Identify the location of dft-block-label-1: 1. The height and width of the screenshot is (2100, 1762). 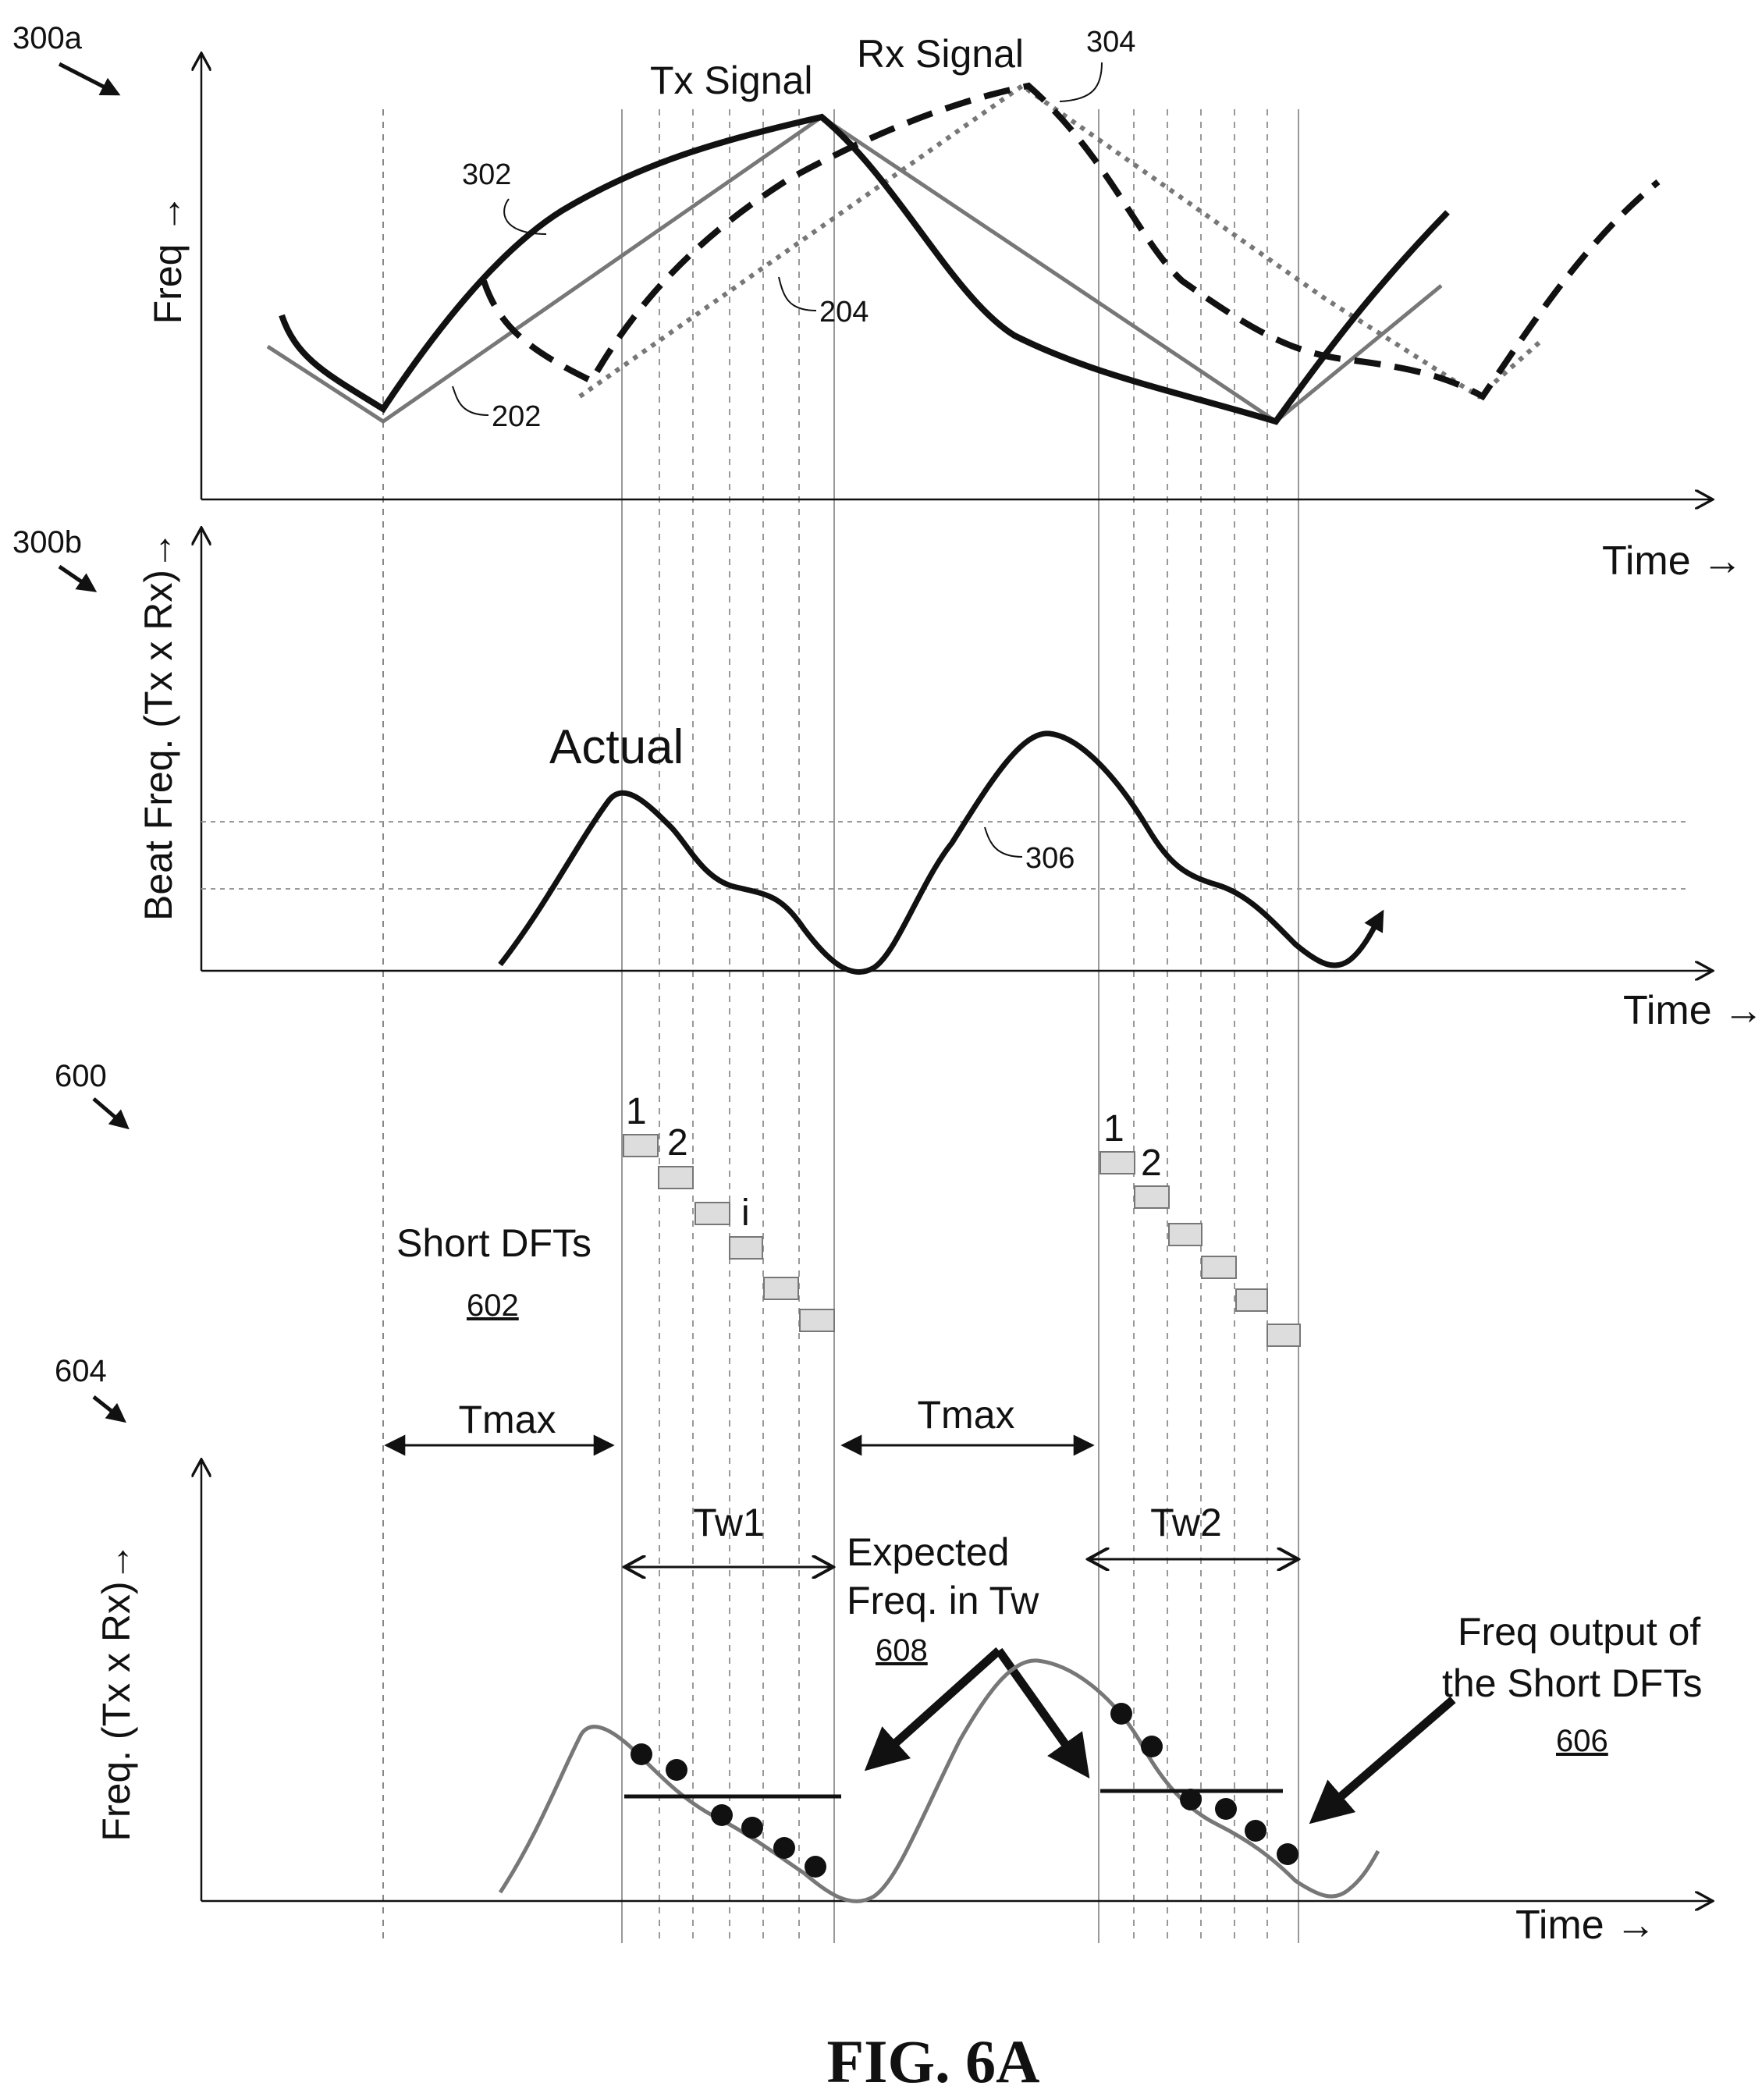
(636, 1111).